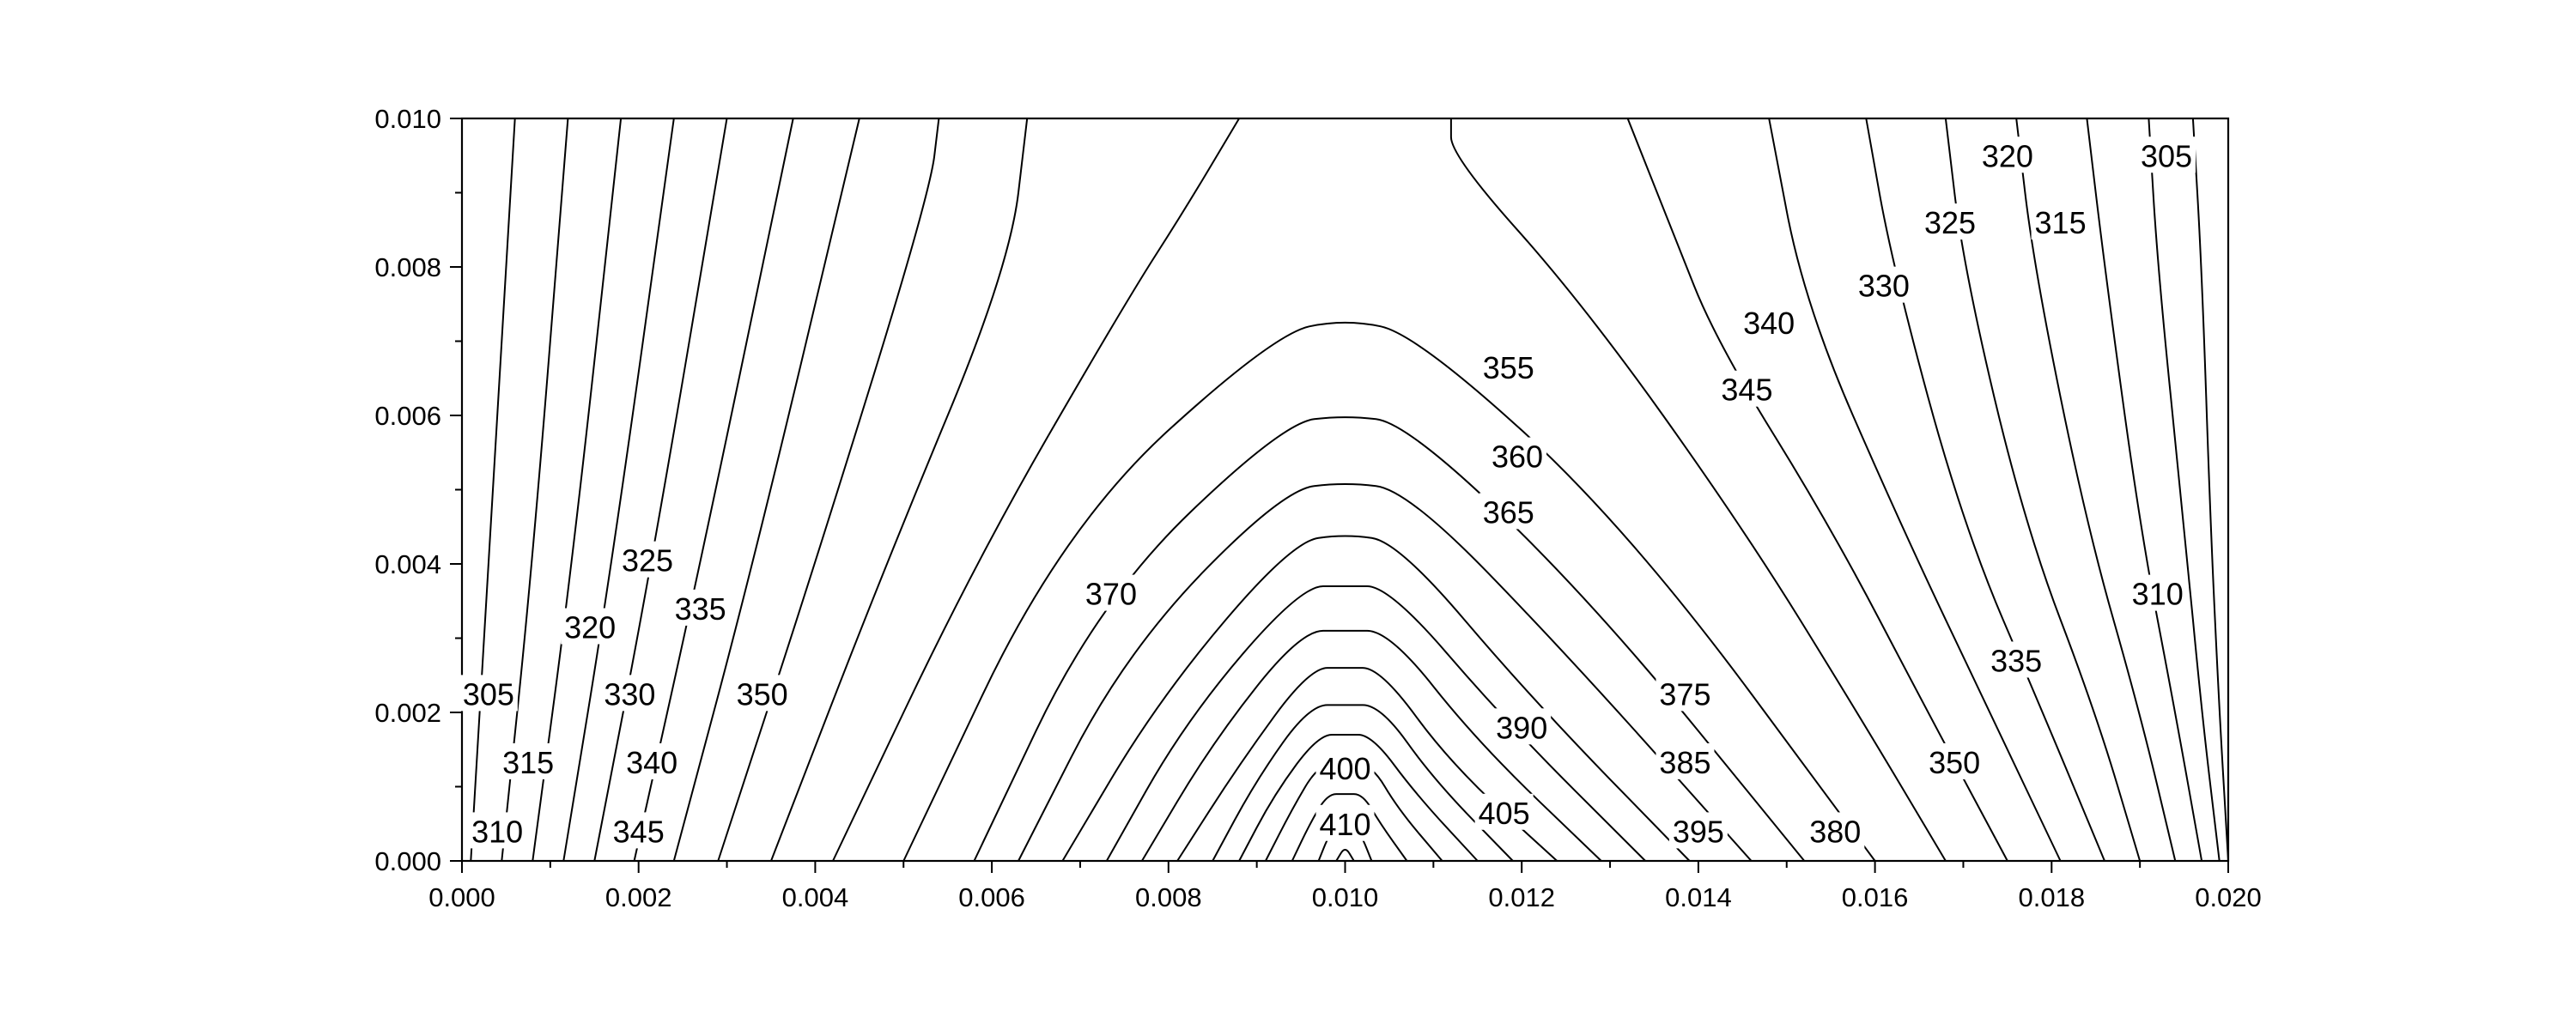 The image size is (2576, 1030). I want to click on contour-label-355: 355, so click(1508, 367).